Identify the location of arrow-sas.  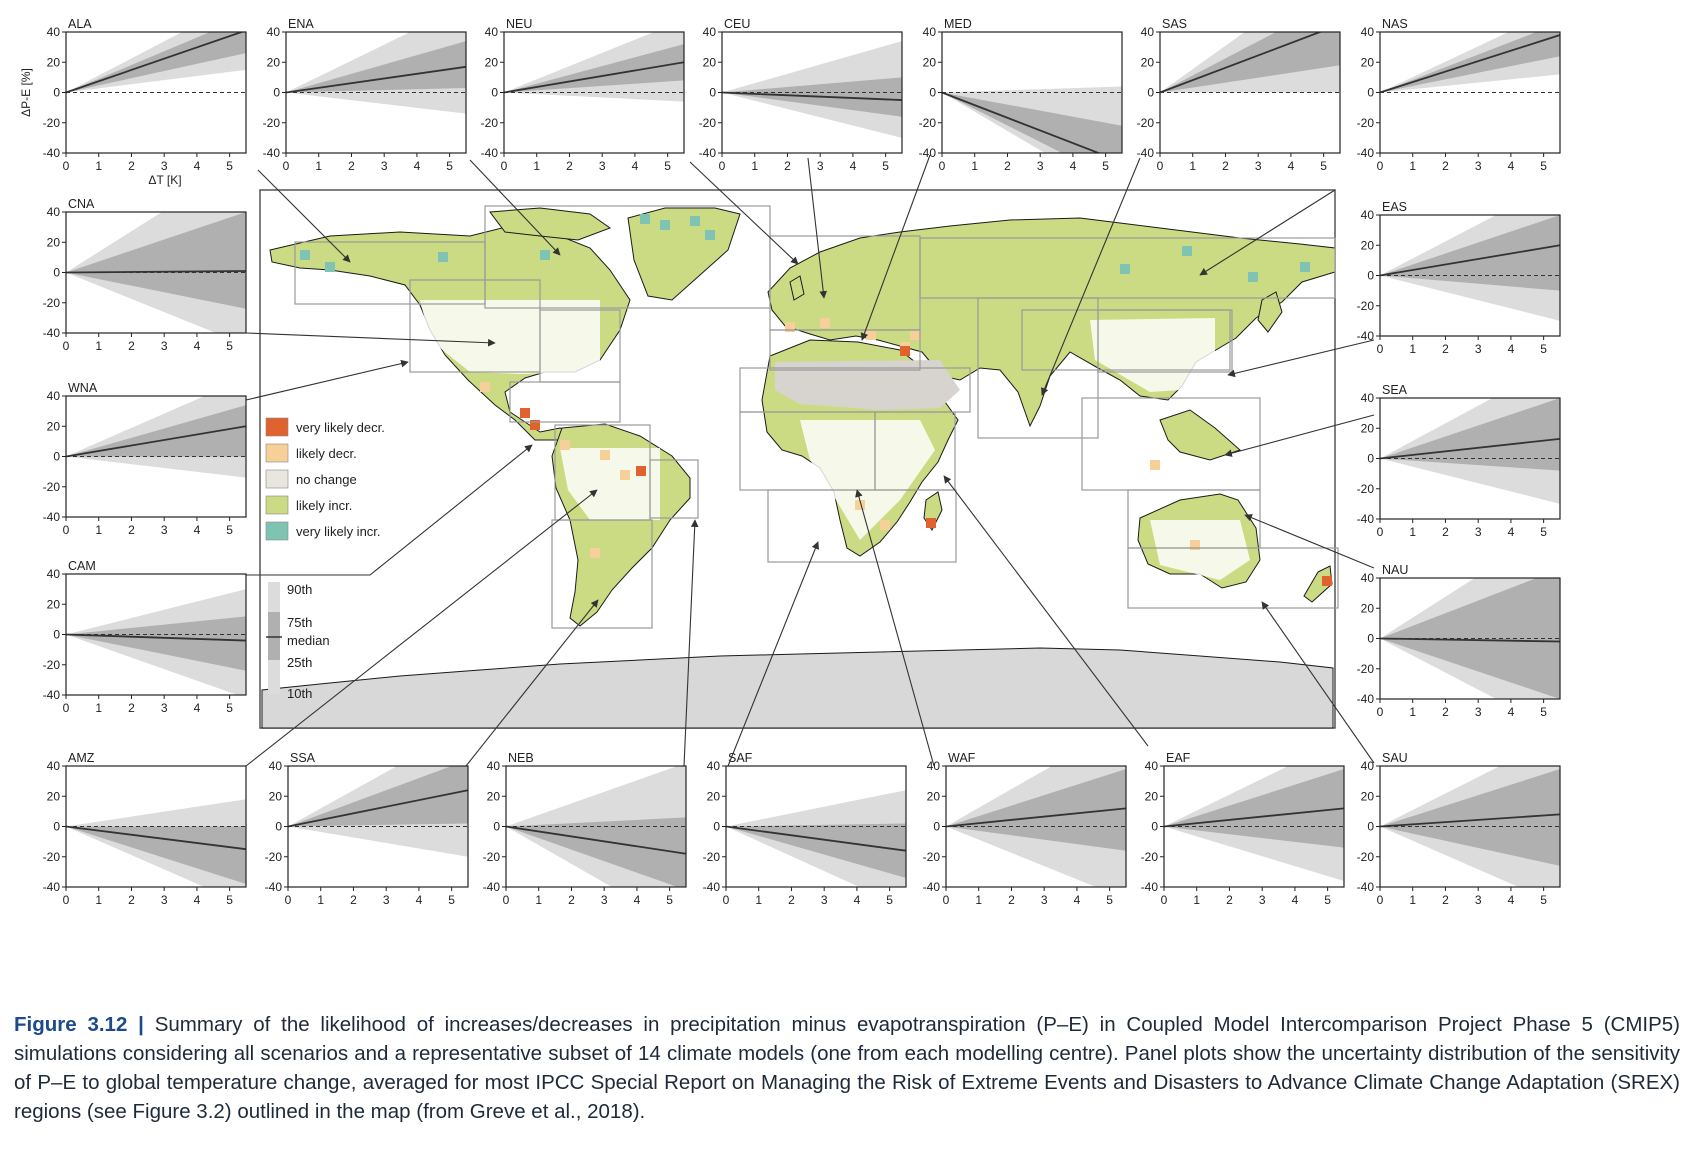
(1091, 276).